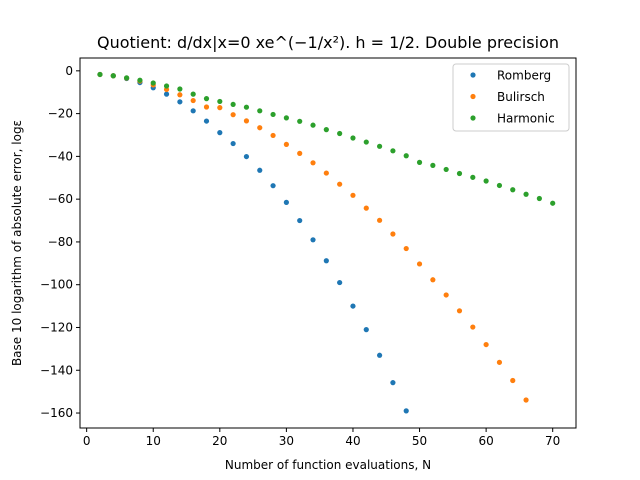  Describe the element at coordinates (473, 118) in the screenshot. I see `legend-marker-harmonic` at that location.